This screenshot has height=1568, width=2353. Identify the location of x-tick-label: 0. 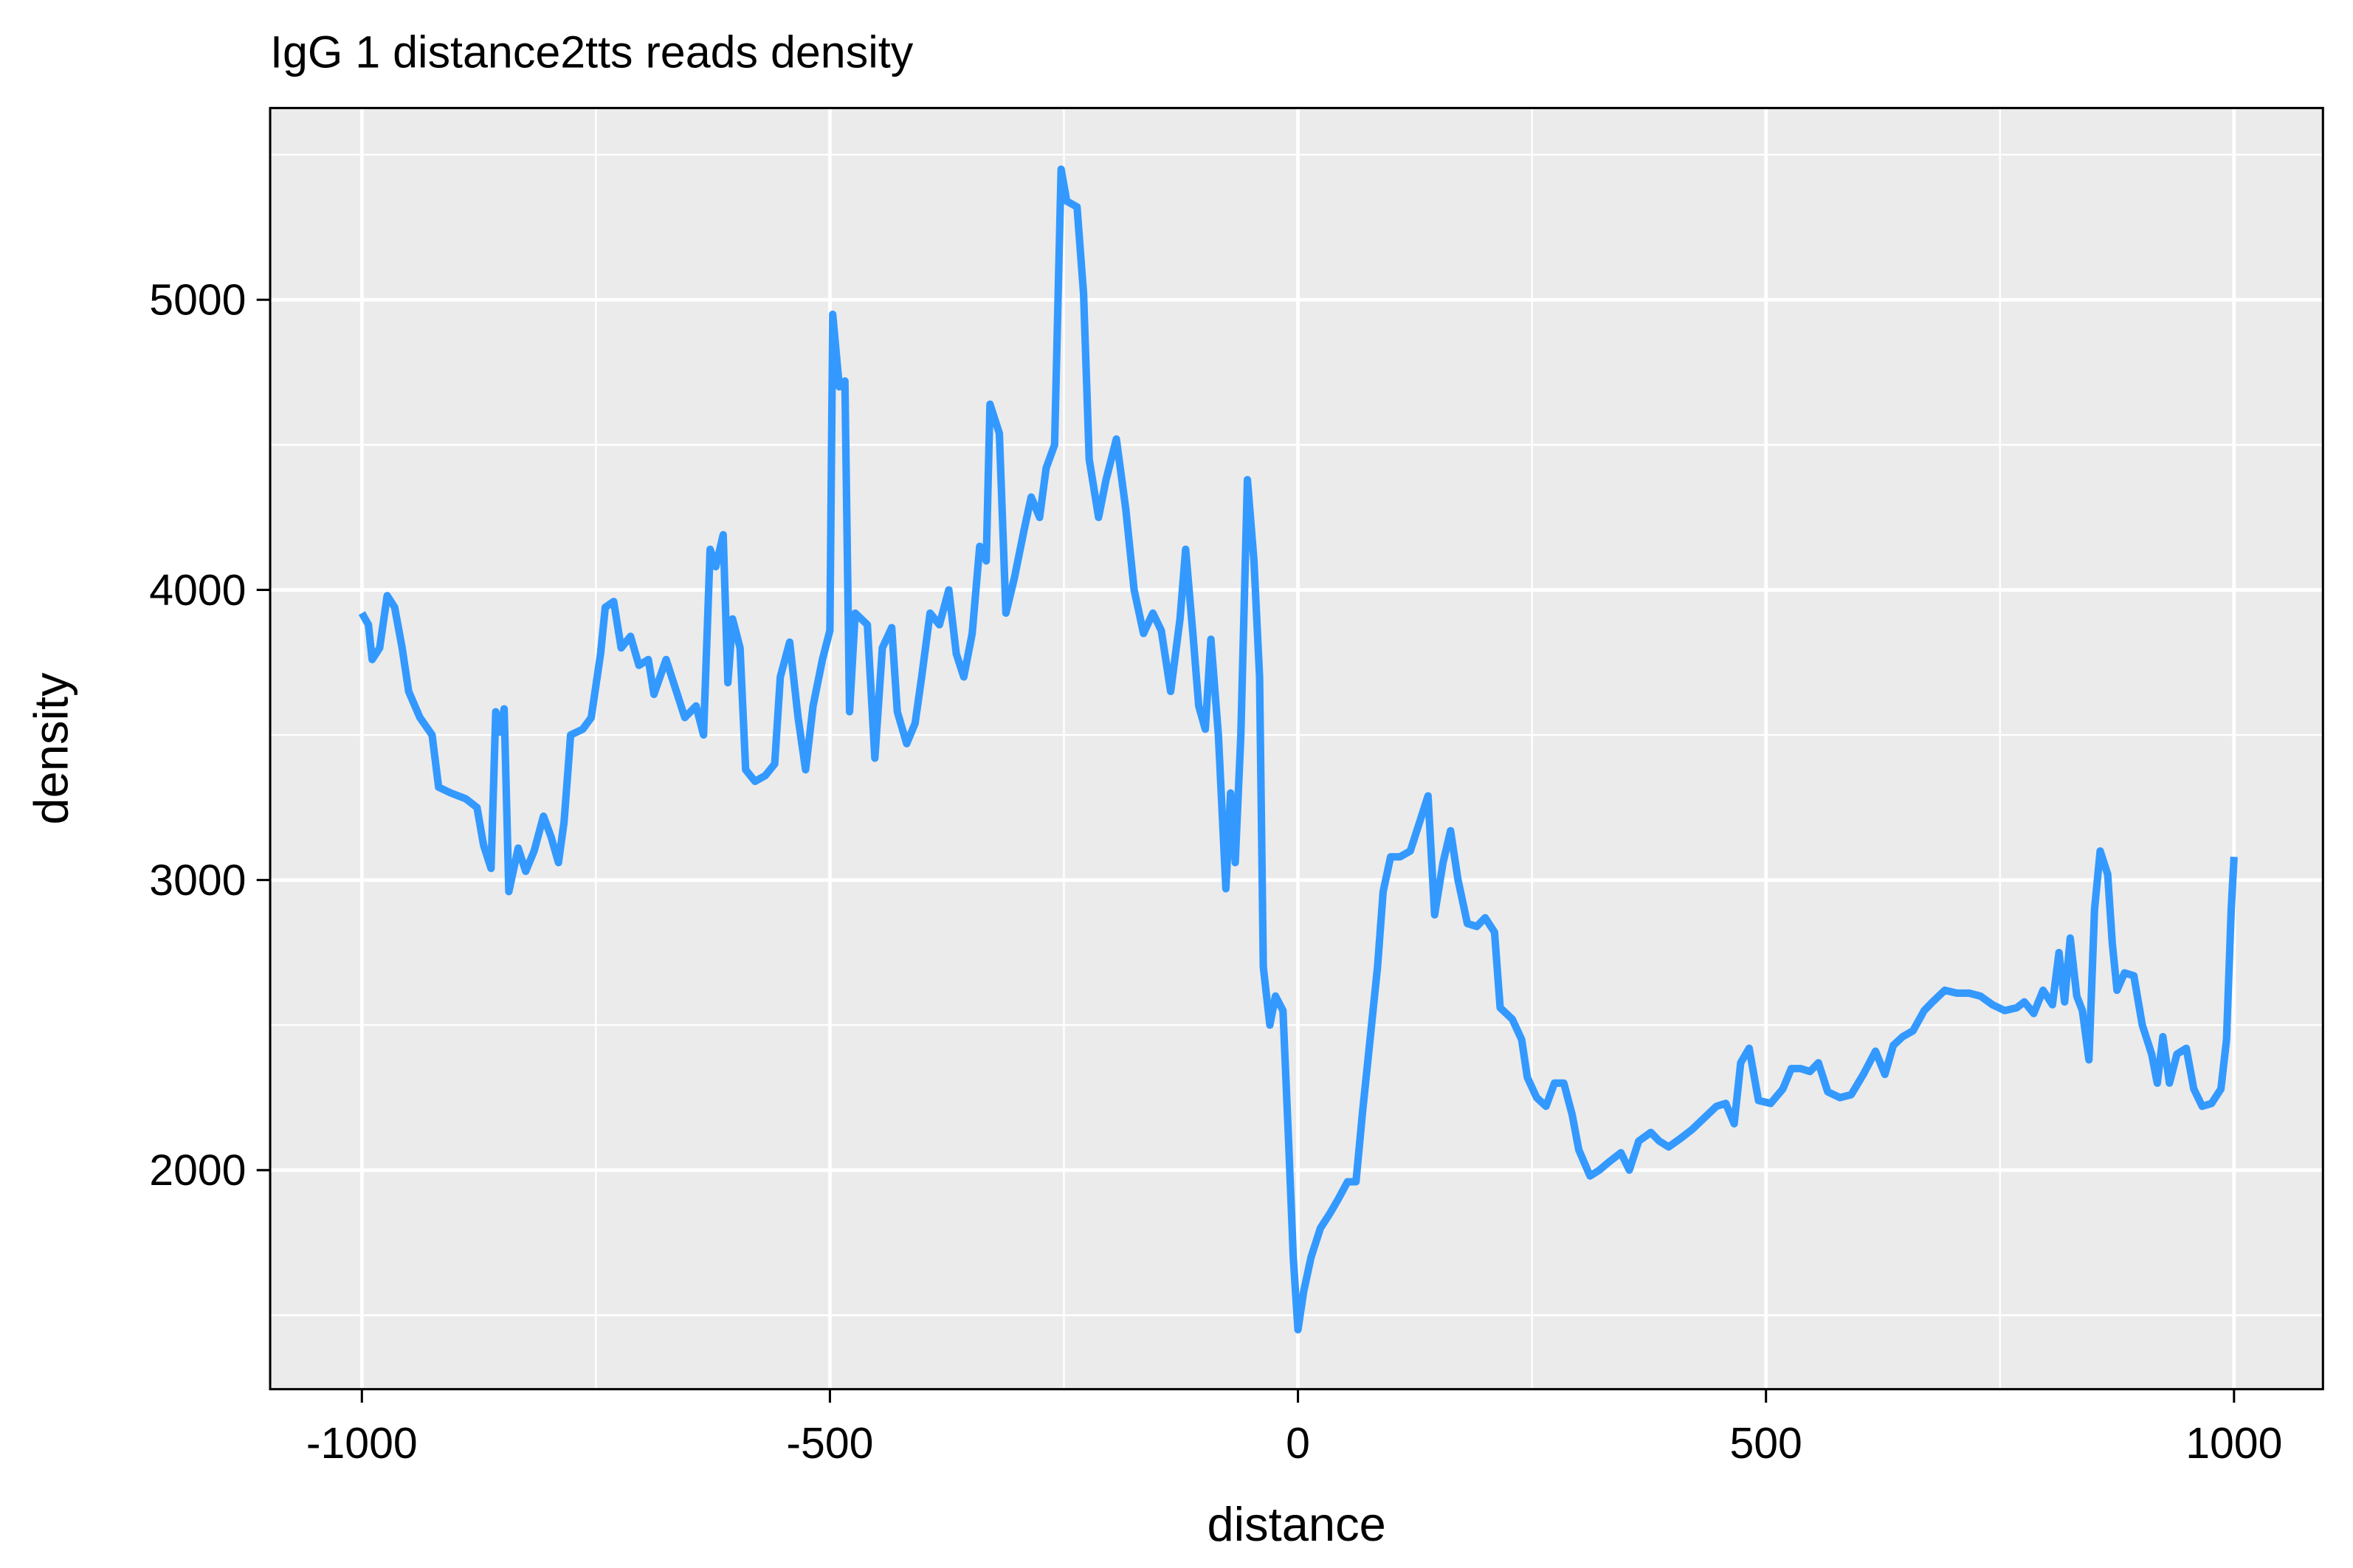
(1298, 1444).